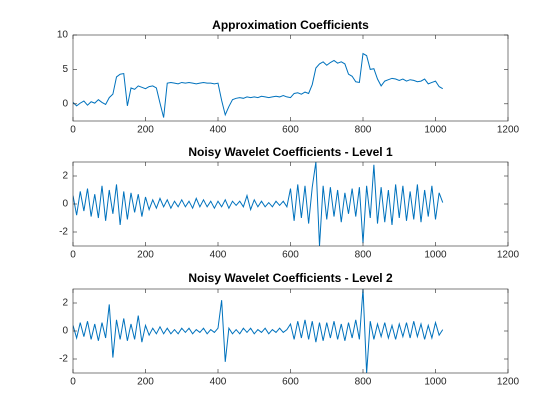  Describe the element at coordinates (65, 69) in the screenshot. I see `y-tick-label: 5` at that location.